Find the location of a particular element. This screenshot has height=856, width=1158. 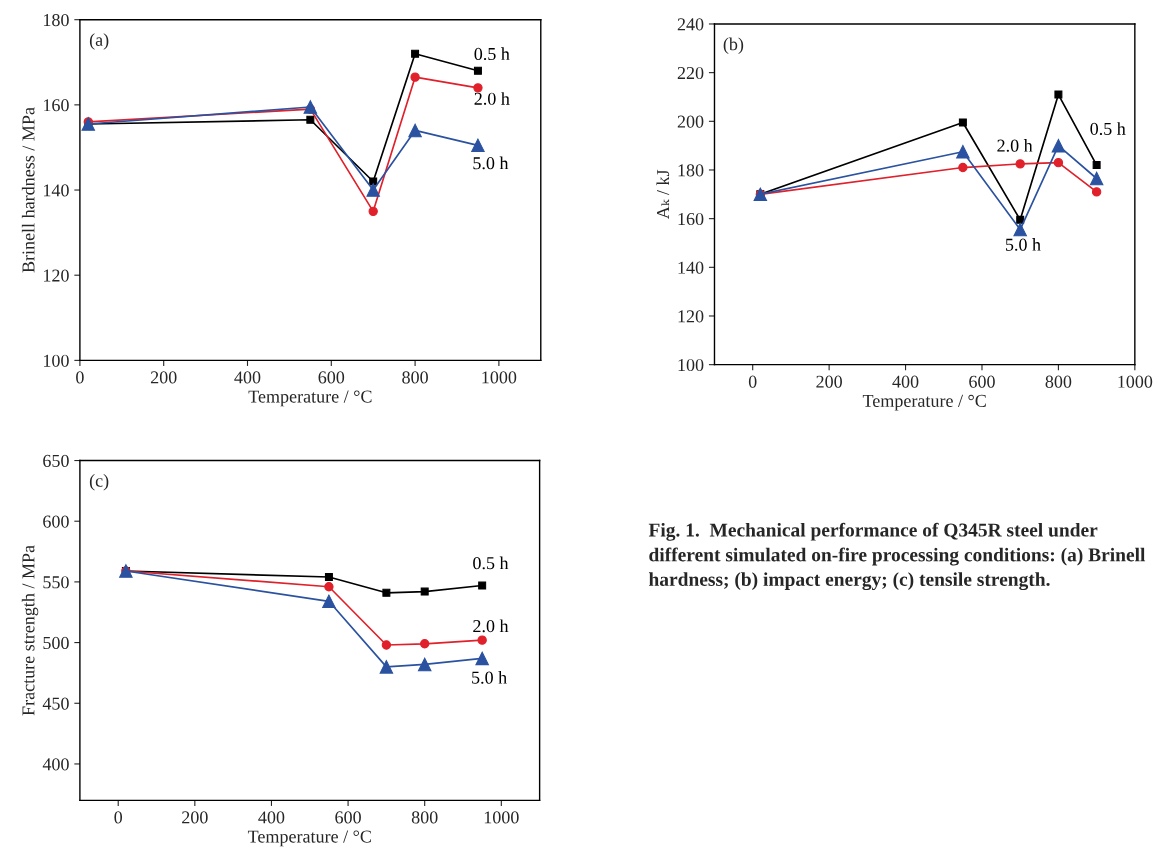

y-axis-title: Fracture strength / MPa is located at coordinates (30, 630).